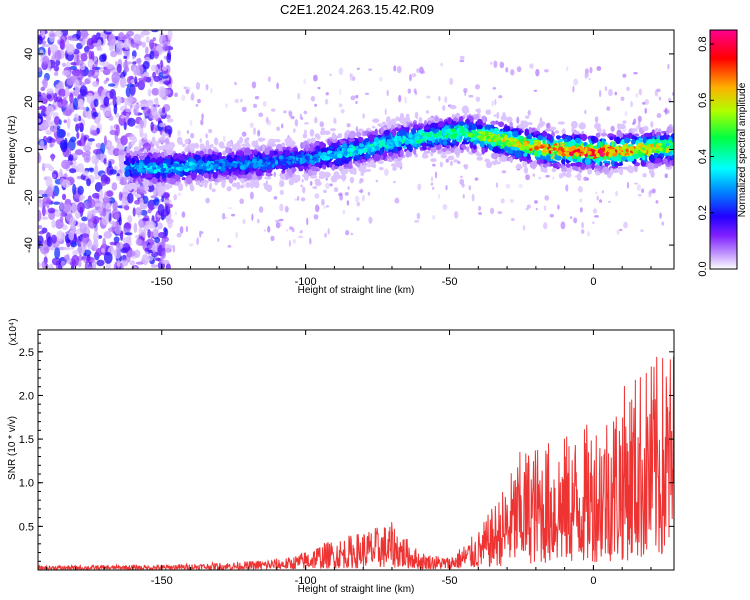 Image resolution: width=750 pixels, height=600 pixels. I want to click on chart-title: C2E1.2024.263.15.42.R09, so click(357, 9).